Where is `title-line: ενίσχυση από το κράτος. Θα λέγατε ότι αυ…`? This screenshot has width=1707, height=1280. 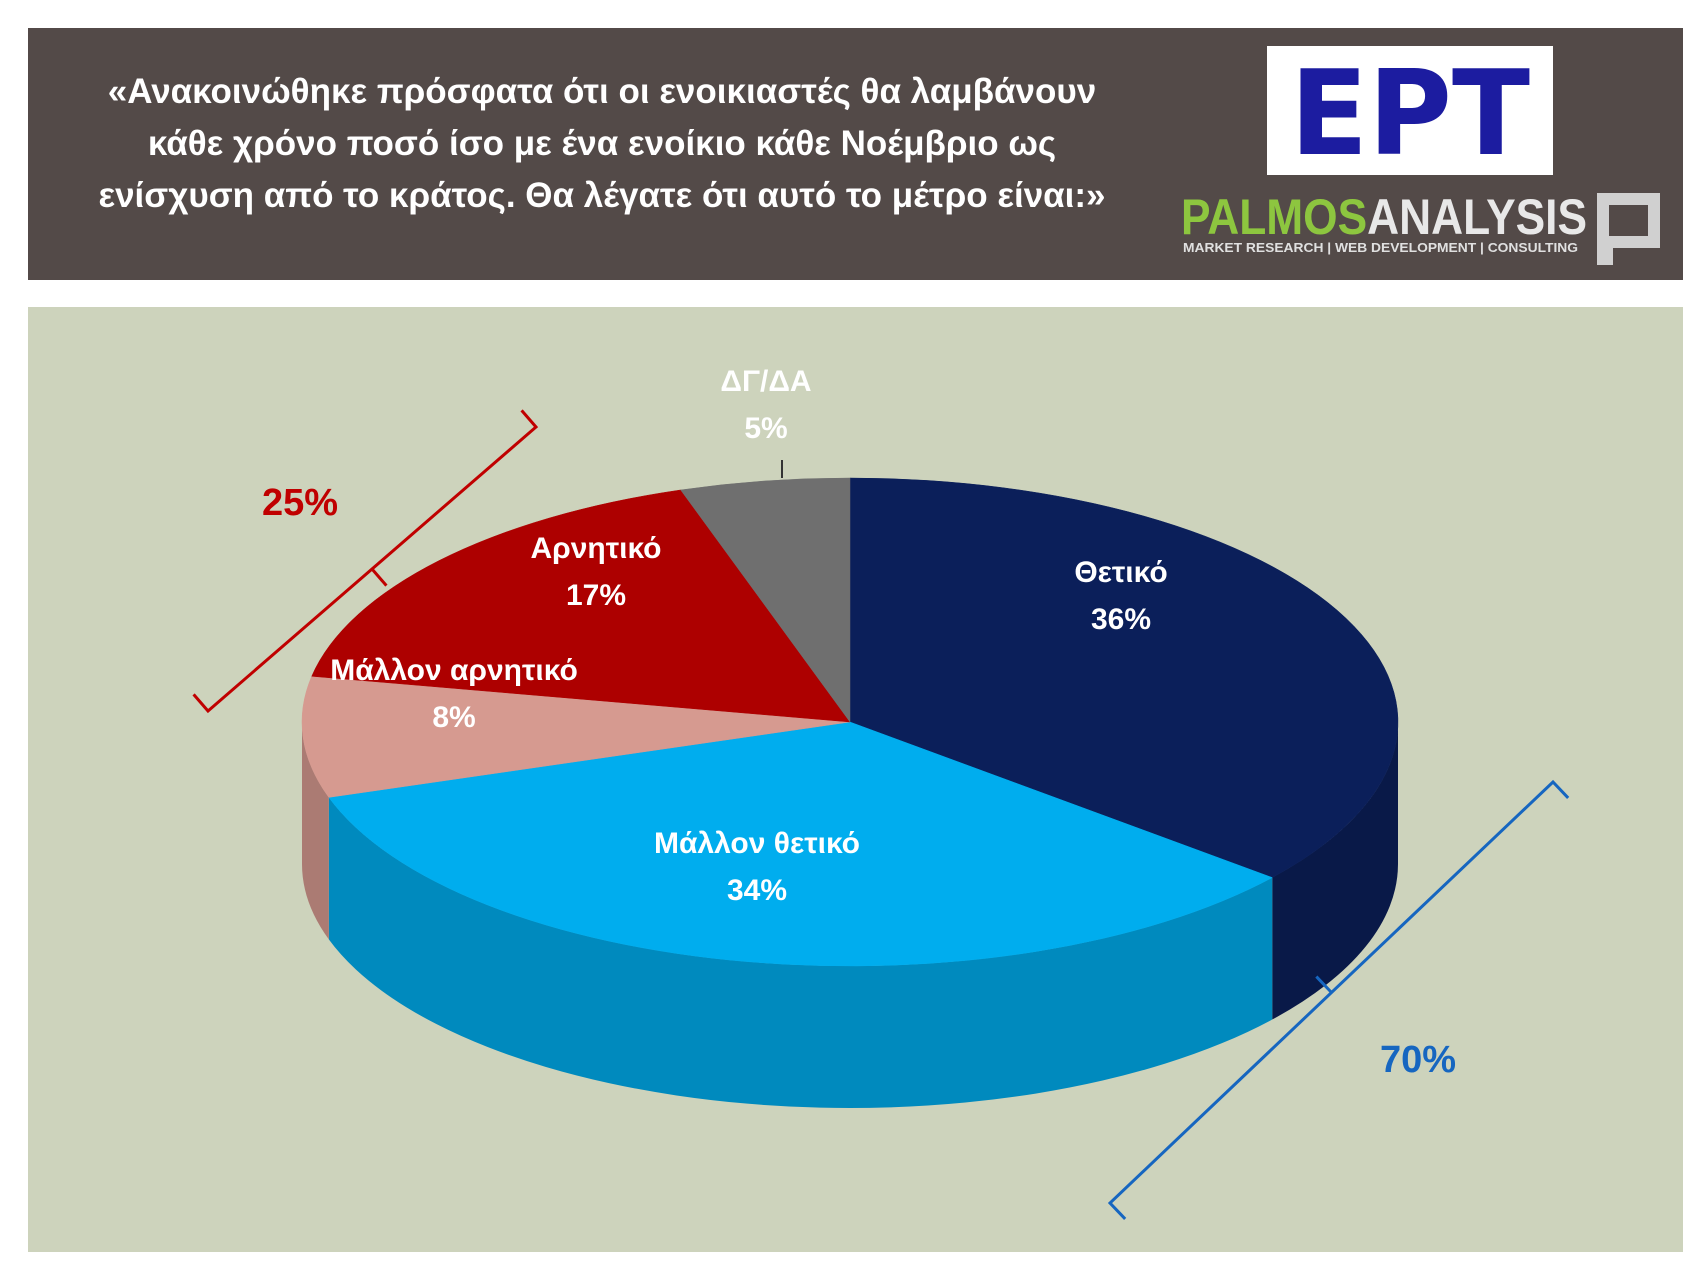 title-line: ενίσχυση από το κράτος. Θα λέγατε ότι αυ… is located at coordinates (601, 195).